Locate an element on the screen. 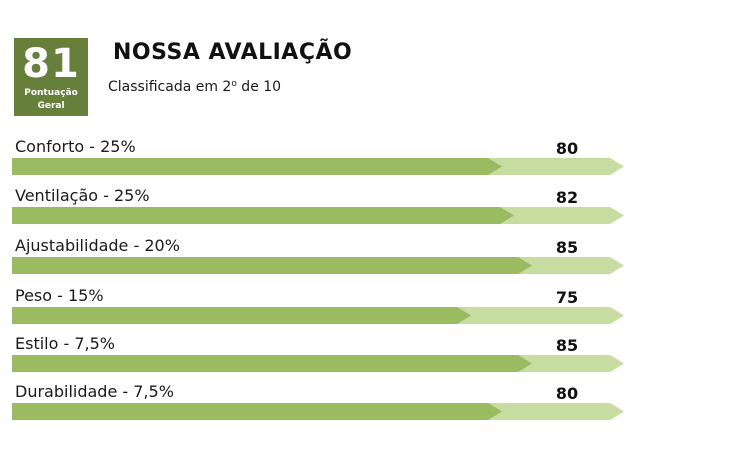 The image size is (750, 450). ranking-text: Classificada em 2o de 10 is located at coordinates (194, 87).